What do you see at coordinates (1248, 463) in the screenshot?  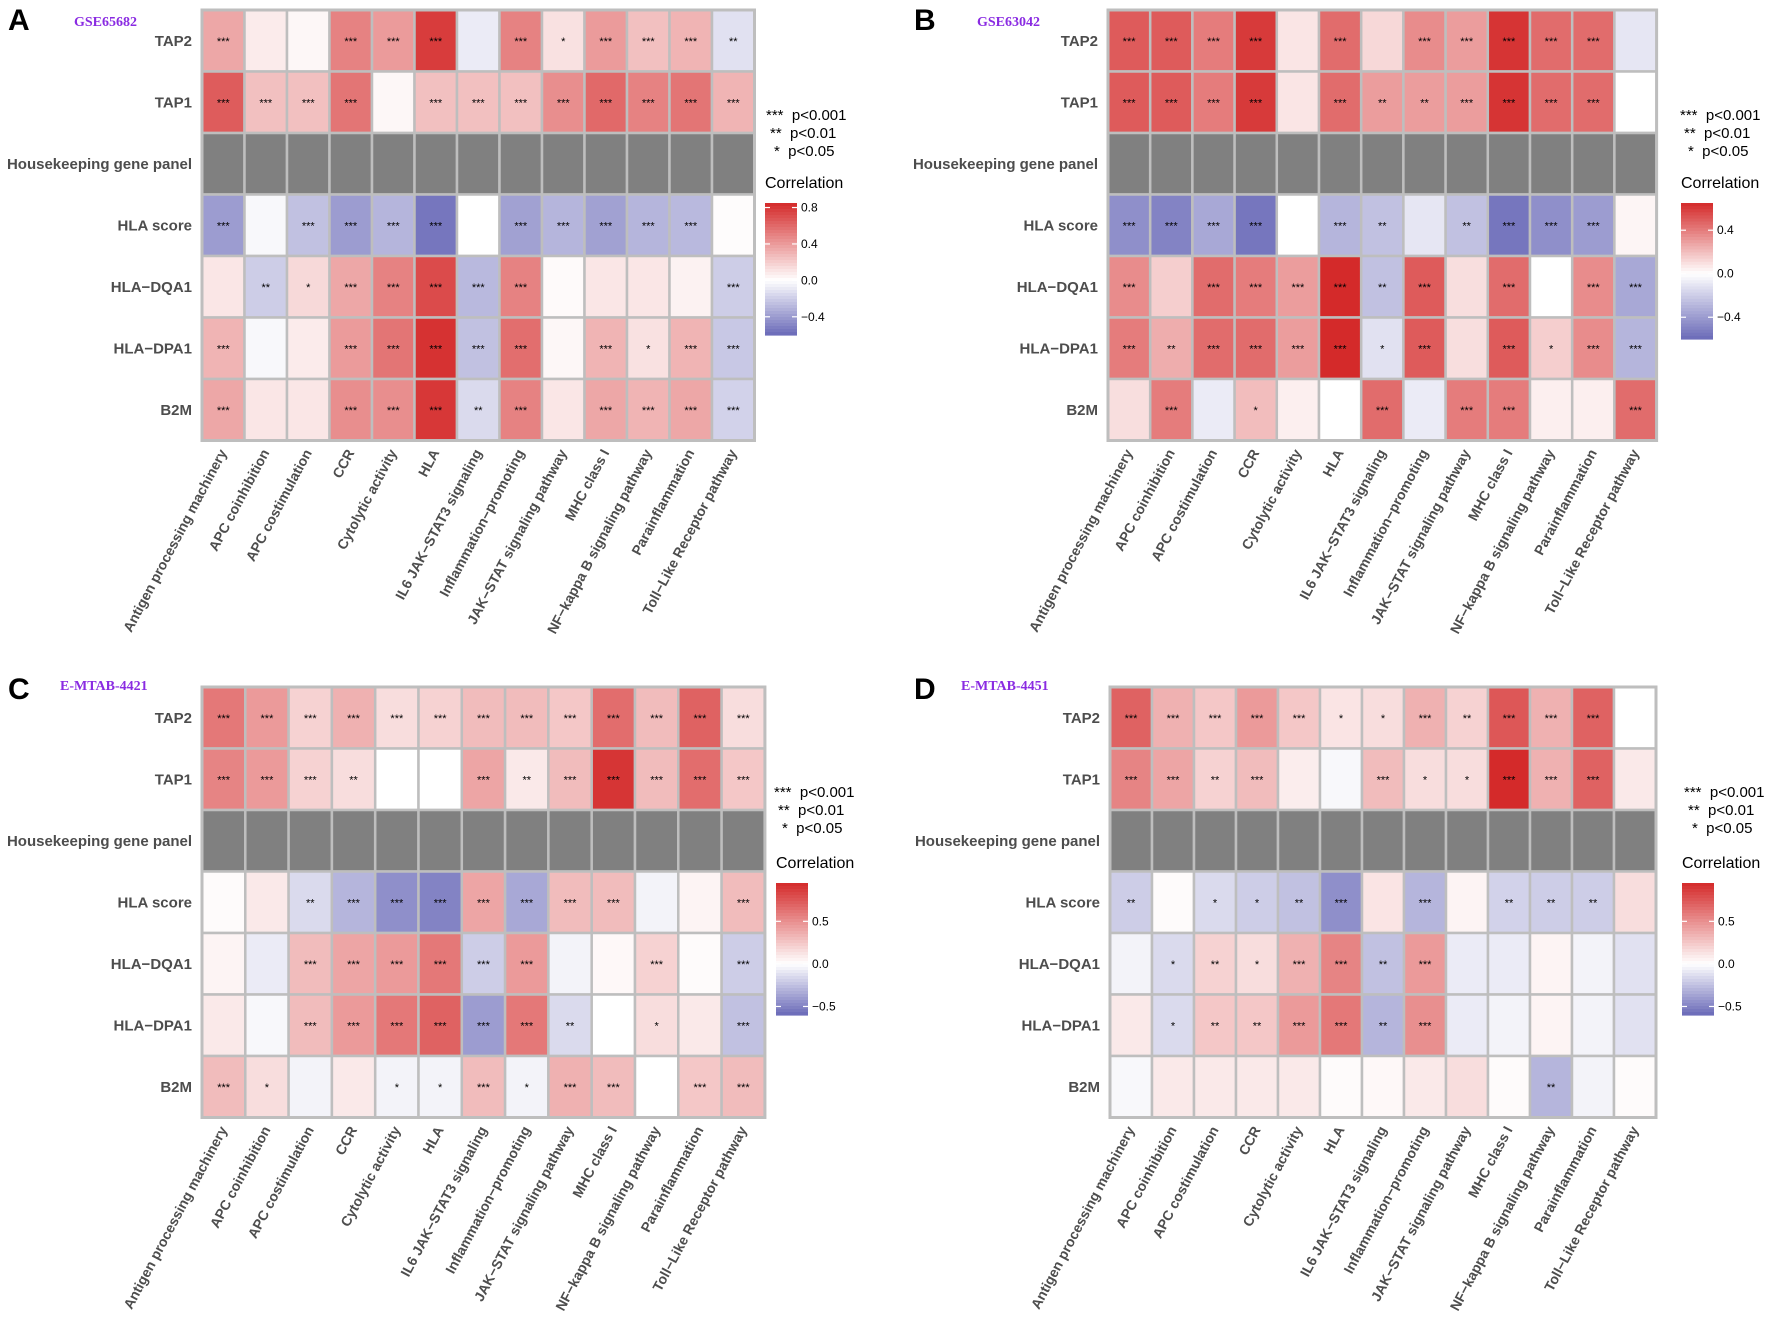 I see `column-label-ccr: CCR` at bounding box center [1248, 463].